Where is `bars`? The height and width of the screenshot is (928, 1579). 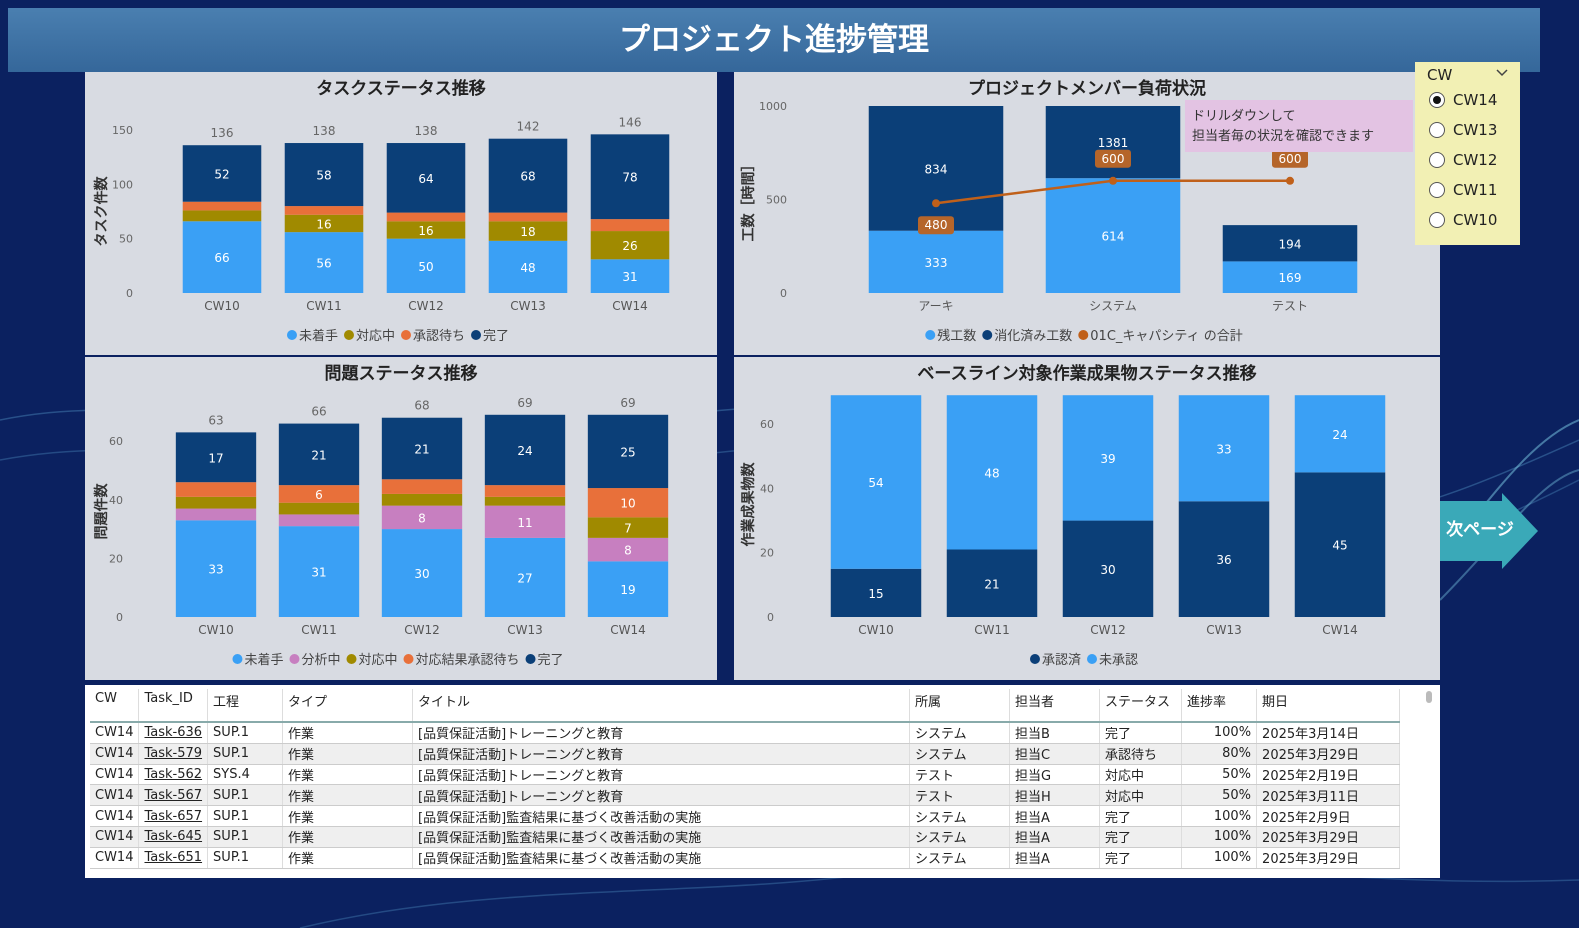
bars is located at coordinates (1108, 506).